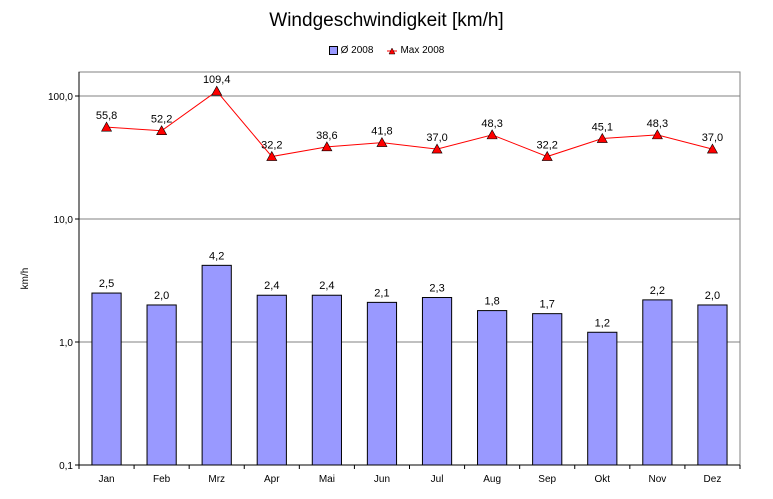 This screenshot has height=499, width=773. I want to click on point-data-label: 52,2, so click(161, 120).